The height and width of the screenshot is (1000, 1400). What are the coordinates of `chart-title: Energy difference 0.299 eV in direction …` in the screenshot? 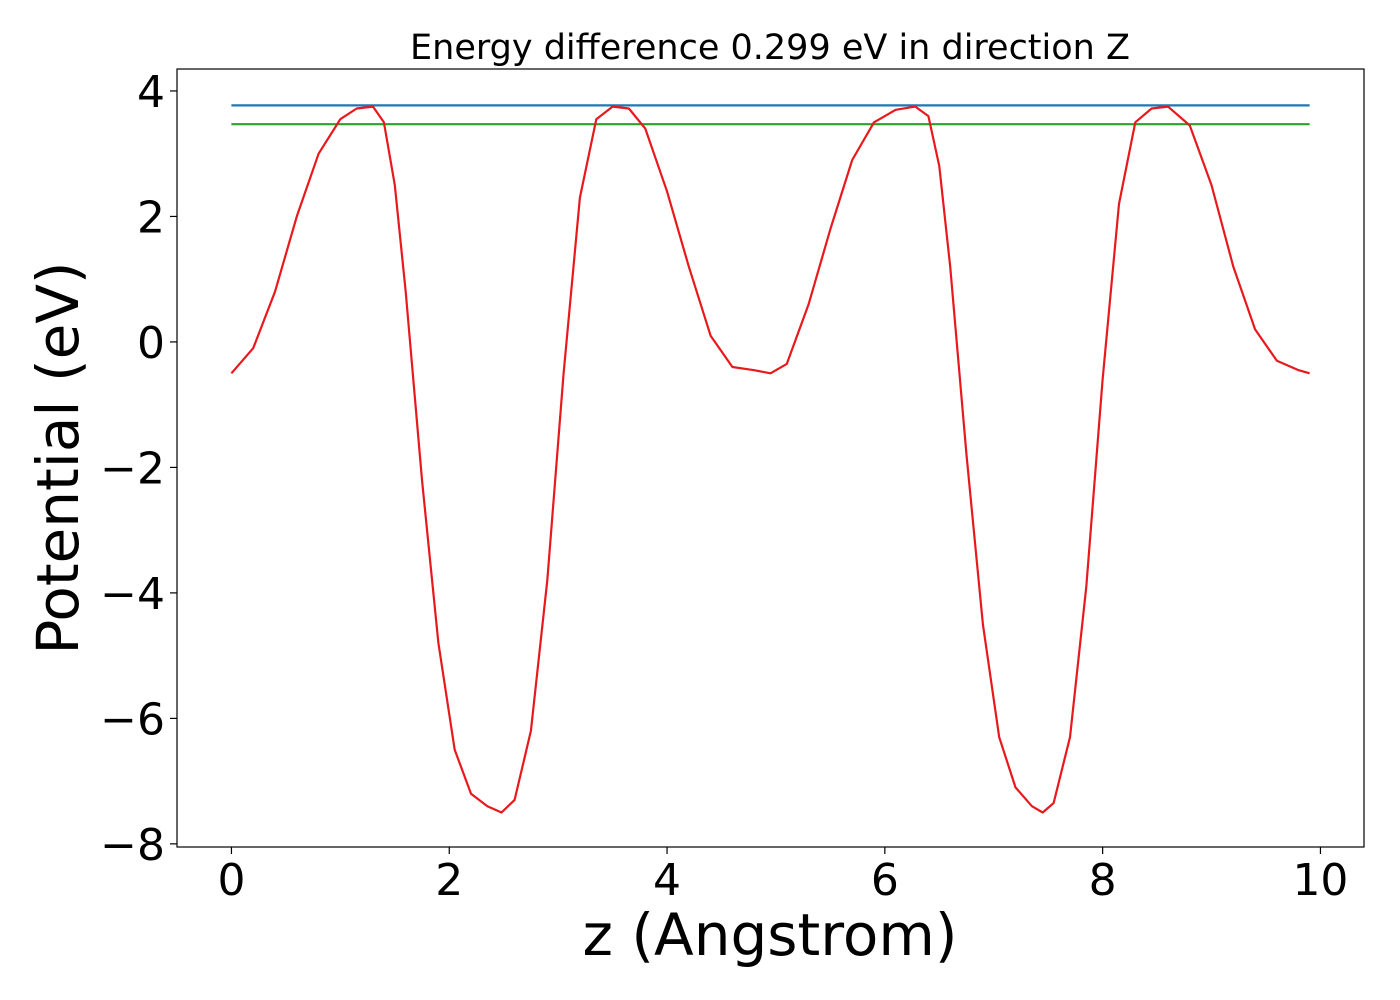 It's located at (770, 48).